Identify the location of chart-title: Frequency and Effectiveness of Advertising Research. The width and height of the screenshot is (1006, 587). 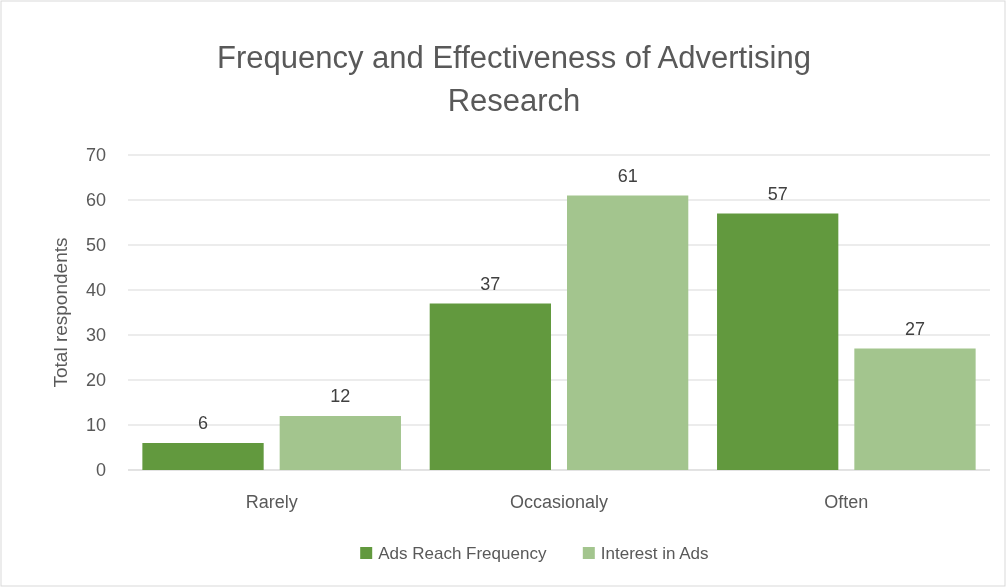
(514, 79).